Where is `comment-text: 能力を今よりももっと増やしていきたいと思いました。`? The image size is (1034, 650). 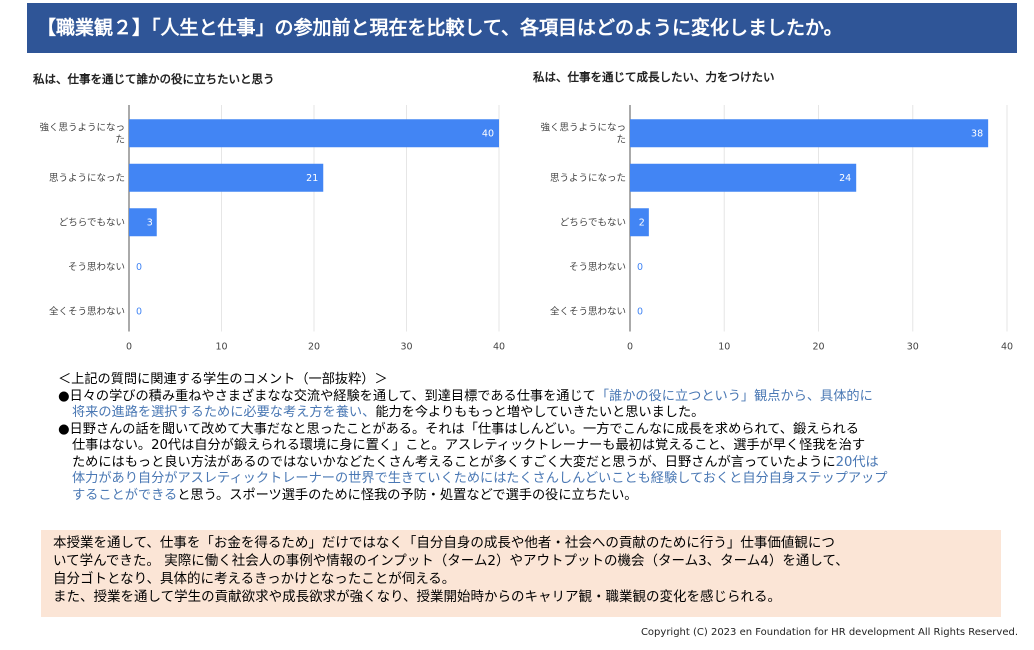 comment-text: 能力を今よりももっと増やしていきたいと思いました。 is located at coordinates (540, 412).